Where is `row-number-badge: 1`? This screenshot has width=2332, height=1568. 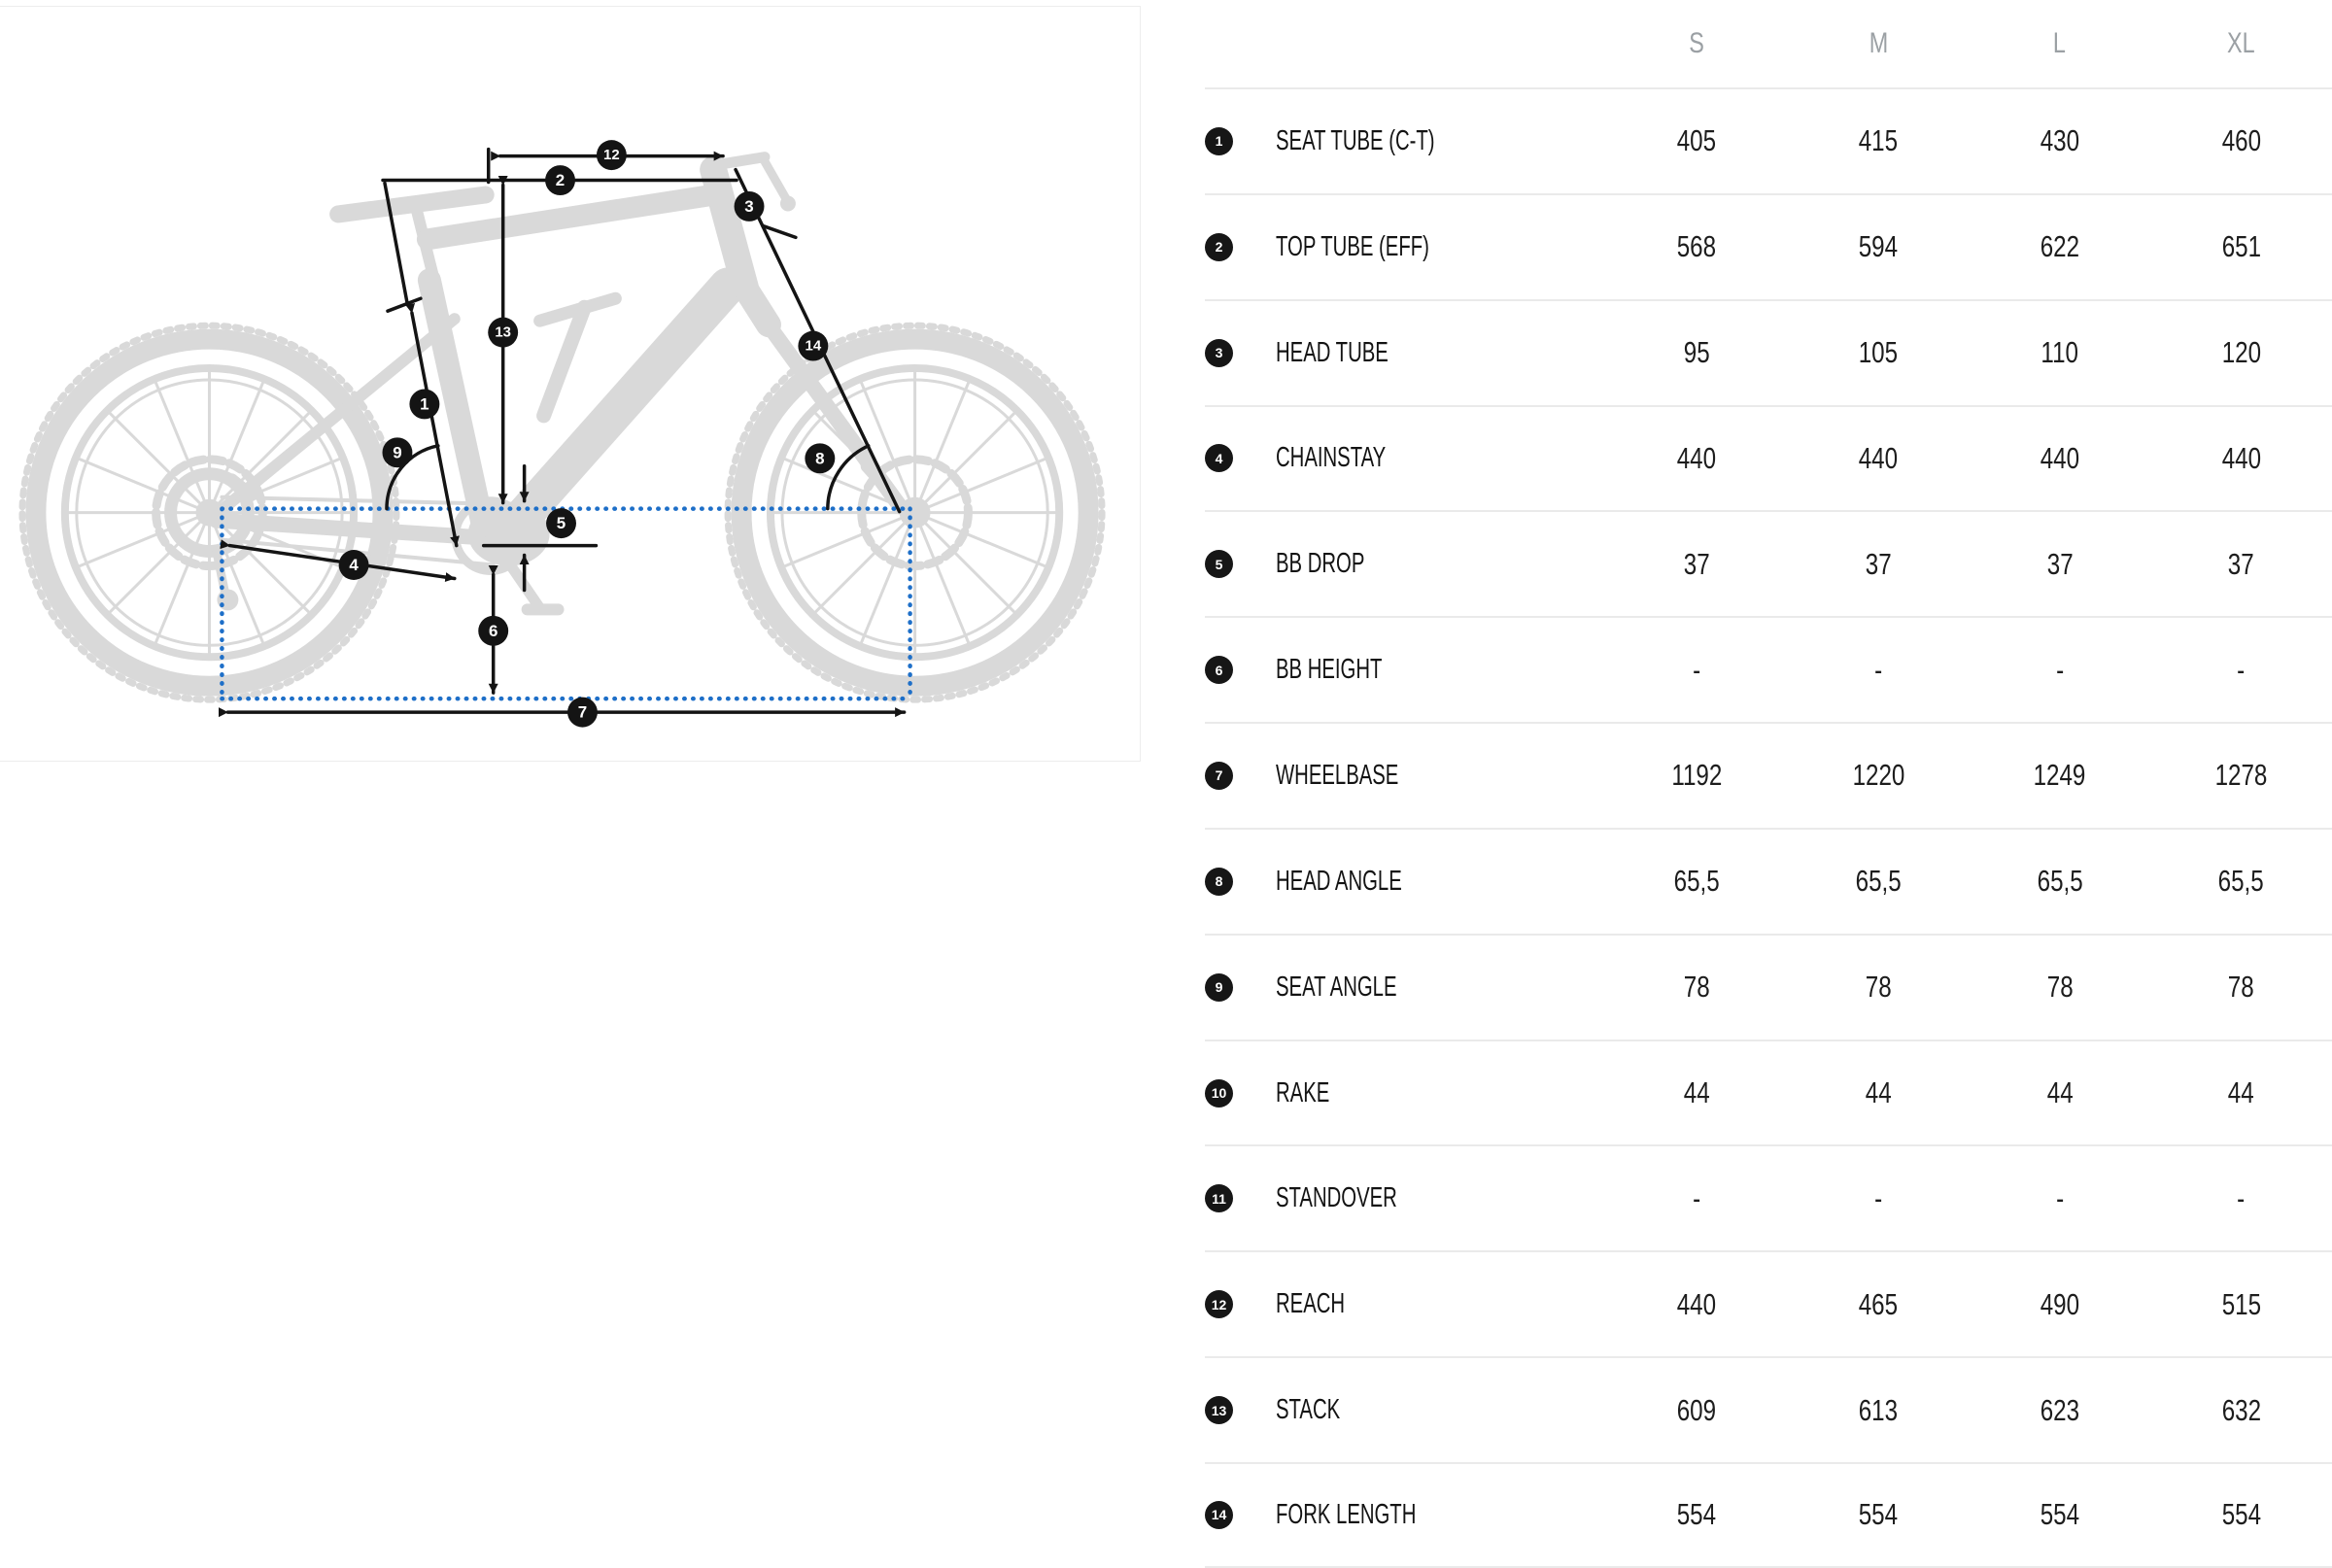
row-number-badge: 1 is located at coordinates (1219, 140).